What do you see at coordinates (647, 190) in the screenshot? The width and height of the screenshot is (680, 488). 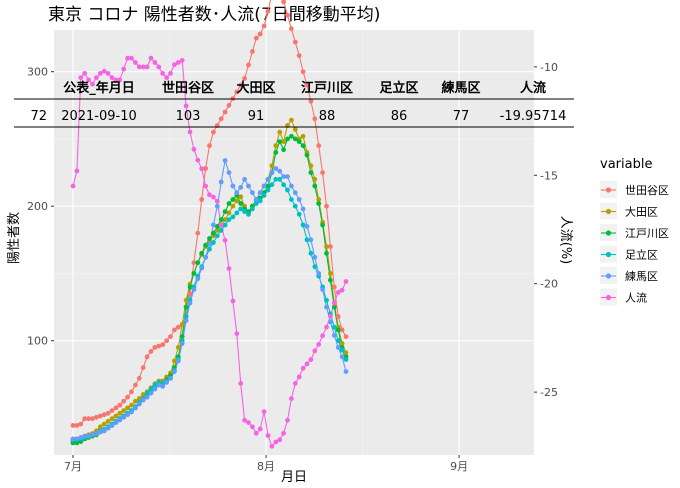 I see `legend-label: 世田谷区` at bounding box center [647, 190].